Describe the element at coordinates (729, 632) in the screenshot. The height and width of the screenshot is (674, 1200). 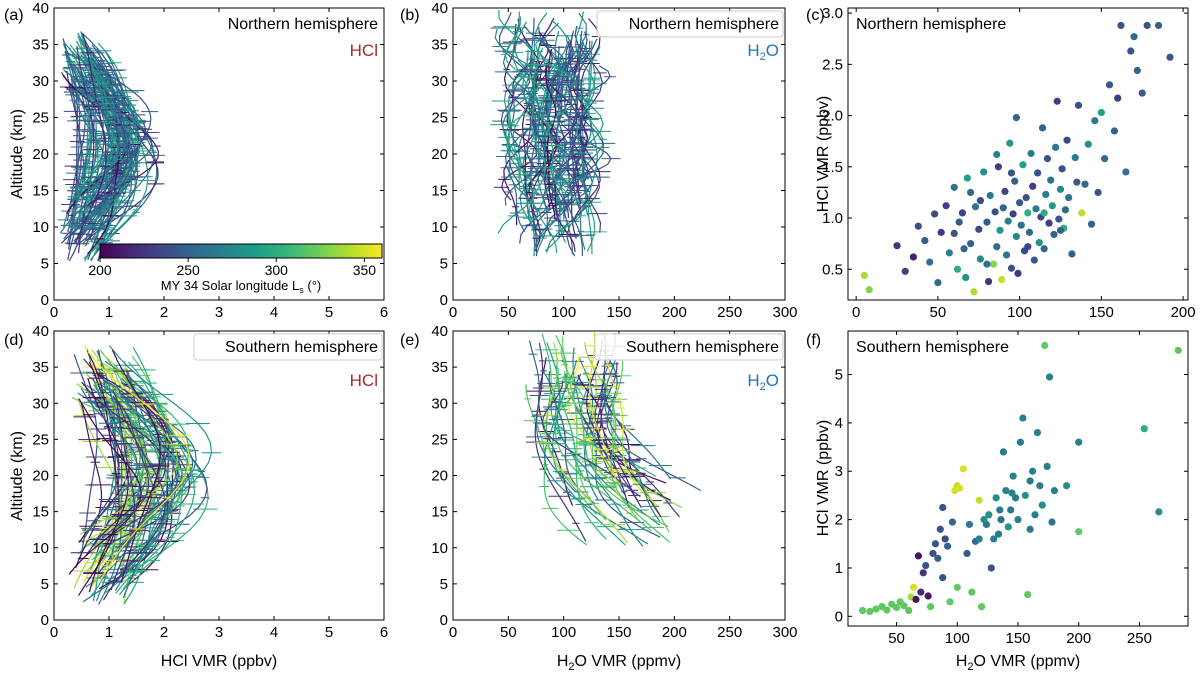
I see `x-tick-label: 250` at that location.